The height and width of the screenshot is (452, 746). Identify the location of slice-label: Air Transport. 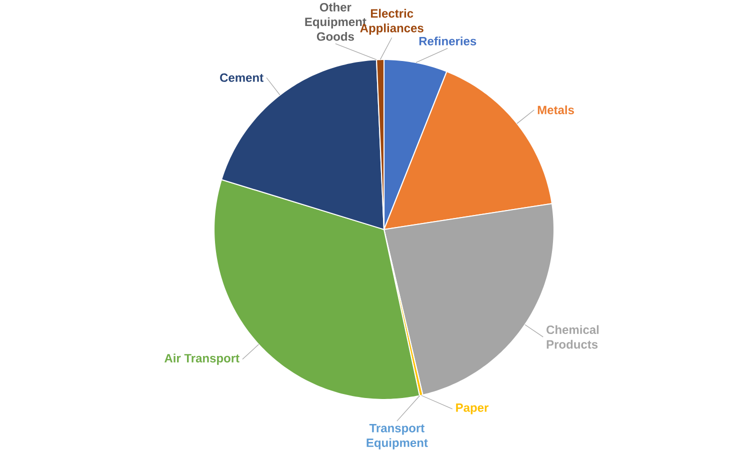
(202, 359).